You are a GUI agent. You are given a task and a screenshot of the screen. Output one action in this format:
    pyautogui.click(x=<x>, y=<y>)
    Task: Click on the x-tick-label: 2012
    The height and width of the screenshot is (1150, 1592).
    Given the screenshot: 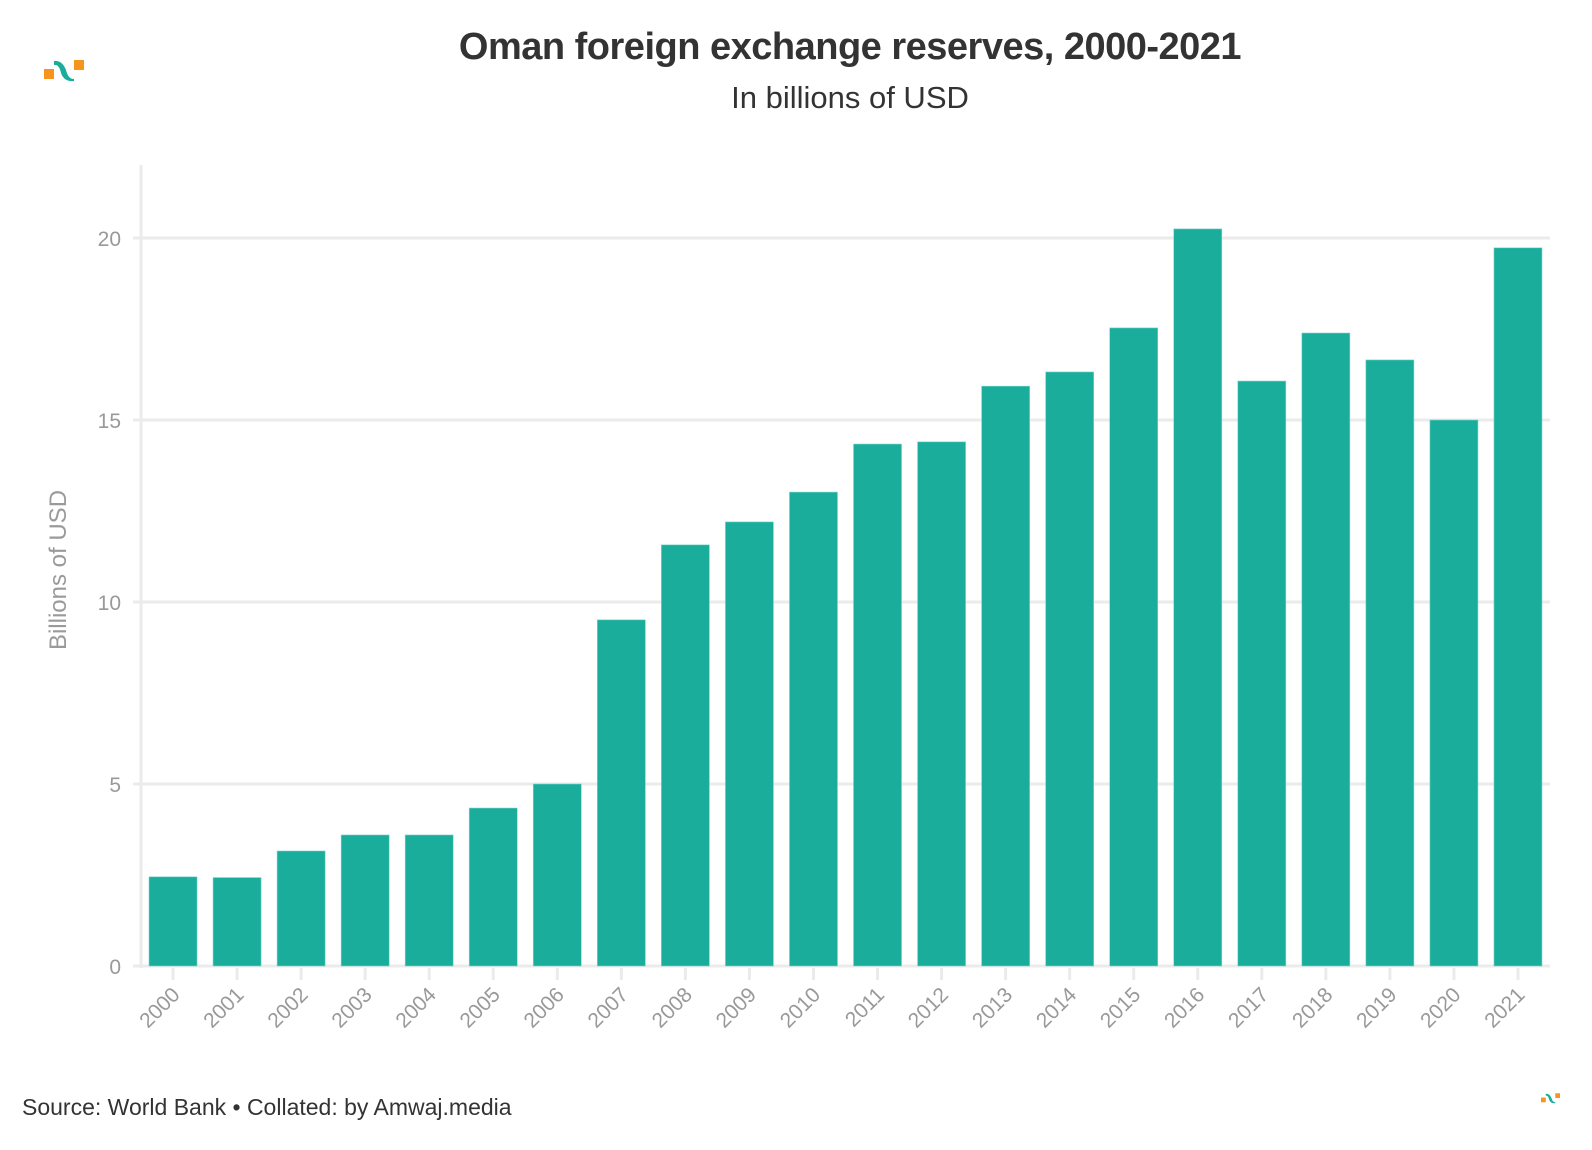 What is the action you would take?
    pyautogui.click(x=928, y=1007)
    